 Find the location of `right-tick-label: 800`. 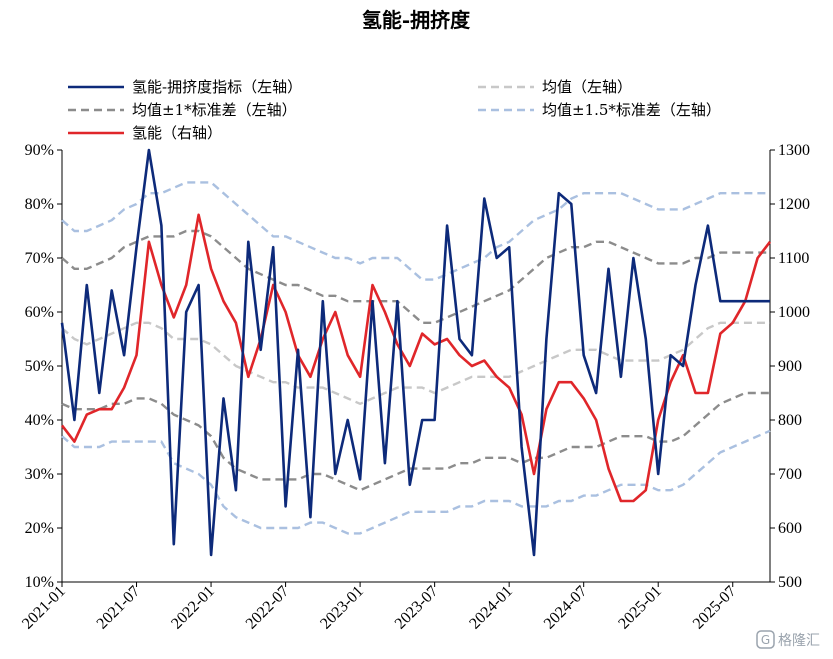

right-tick-label: 800 is located at coordinates (790, 420).